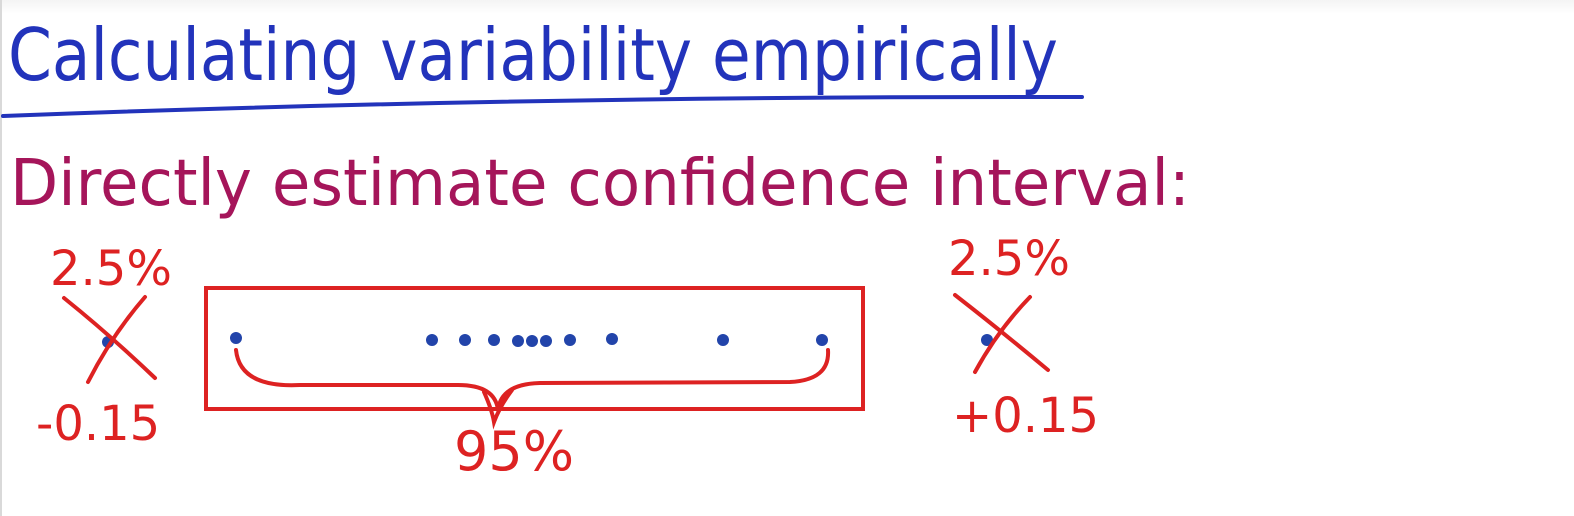  I want to click on center-label: 95%, so click(514, 451).